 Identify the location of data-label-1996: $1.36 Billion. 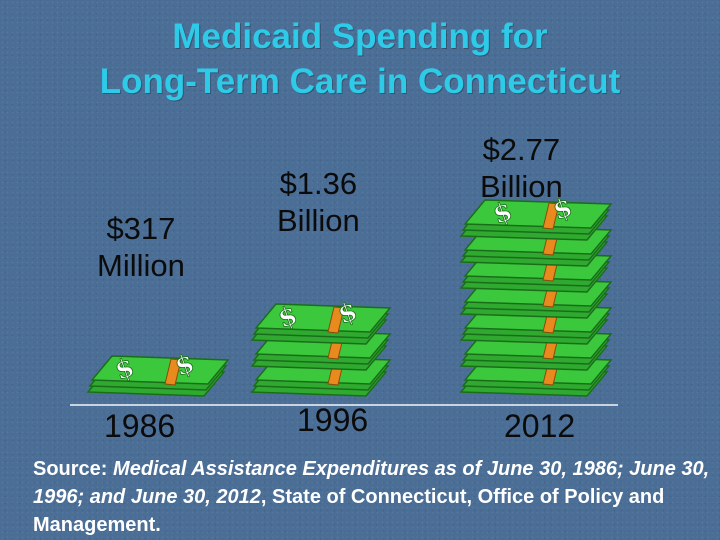
(318, 202).